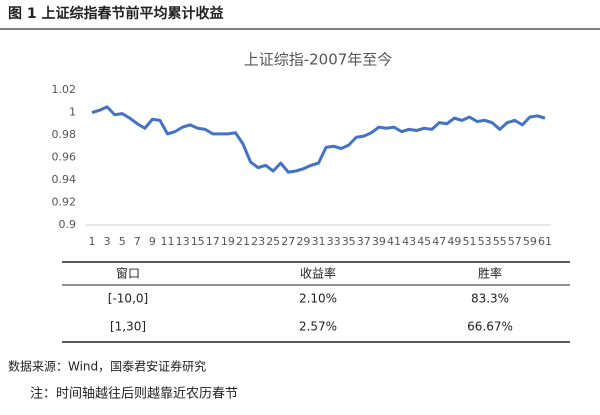 The height and width of the screenshot is (415, 600). I want to click on source: 数据来源：Wind，国泰君安证券研究, so click(107, 366).